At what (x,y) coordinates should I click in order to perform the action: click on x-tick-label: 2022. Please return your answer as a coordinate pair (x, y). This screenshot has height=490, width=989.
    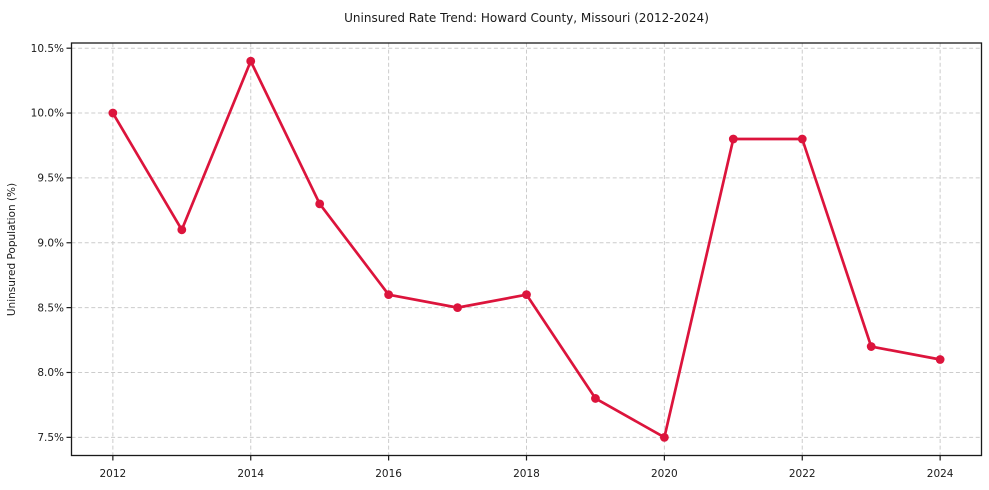
    Looking at the image, I should click on (802, 474).